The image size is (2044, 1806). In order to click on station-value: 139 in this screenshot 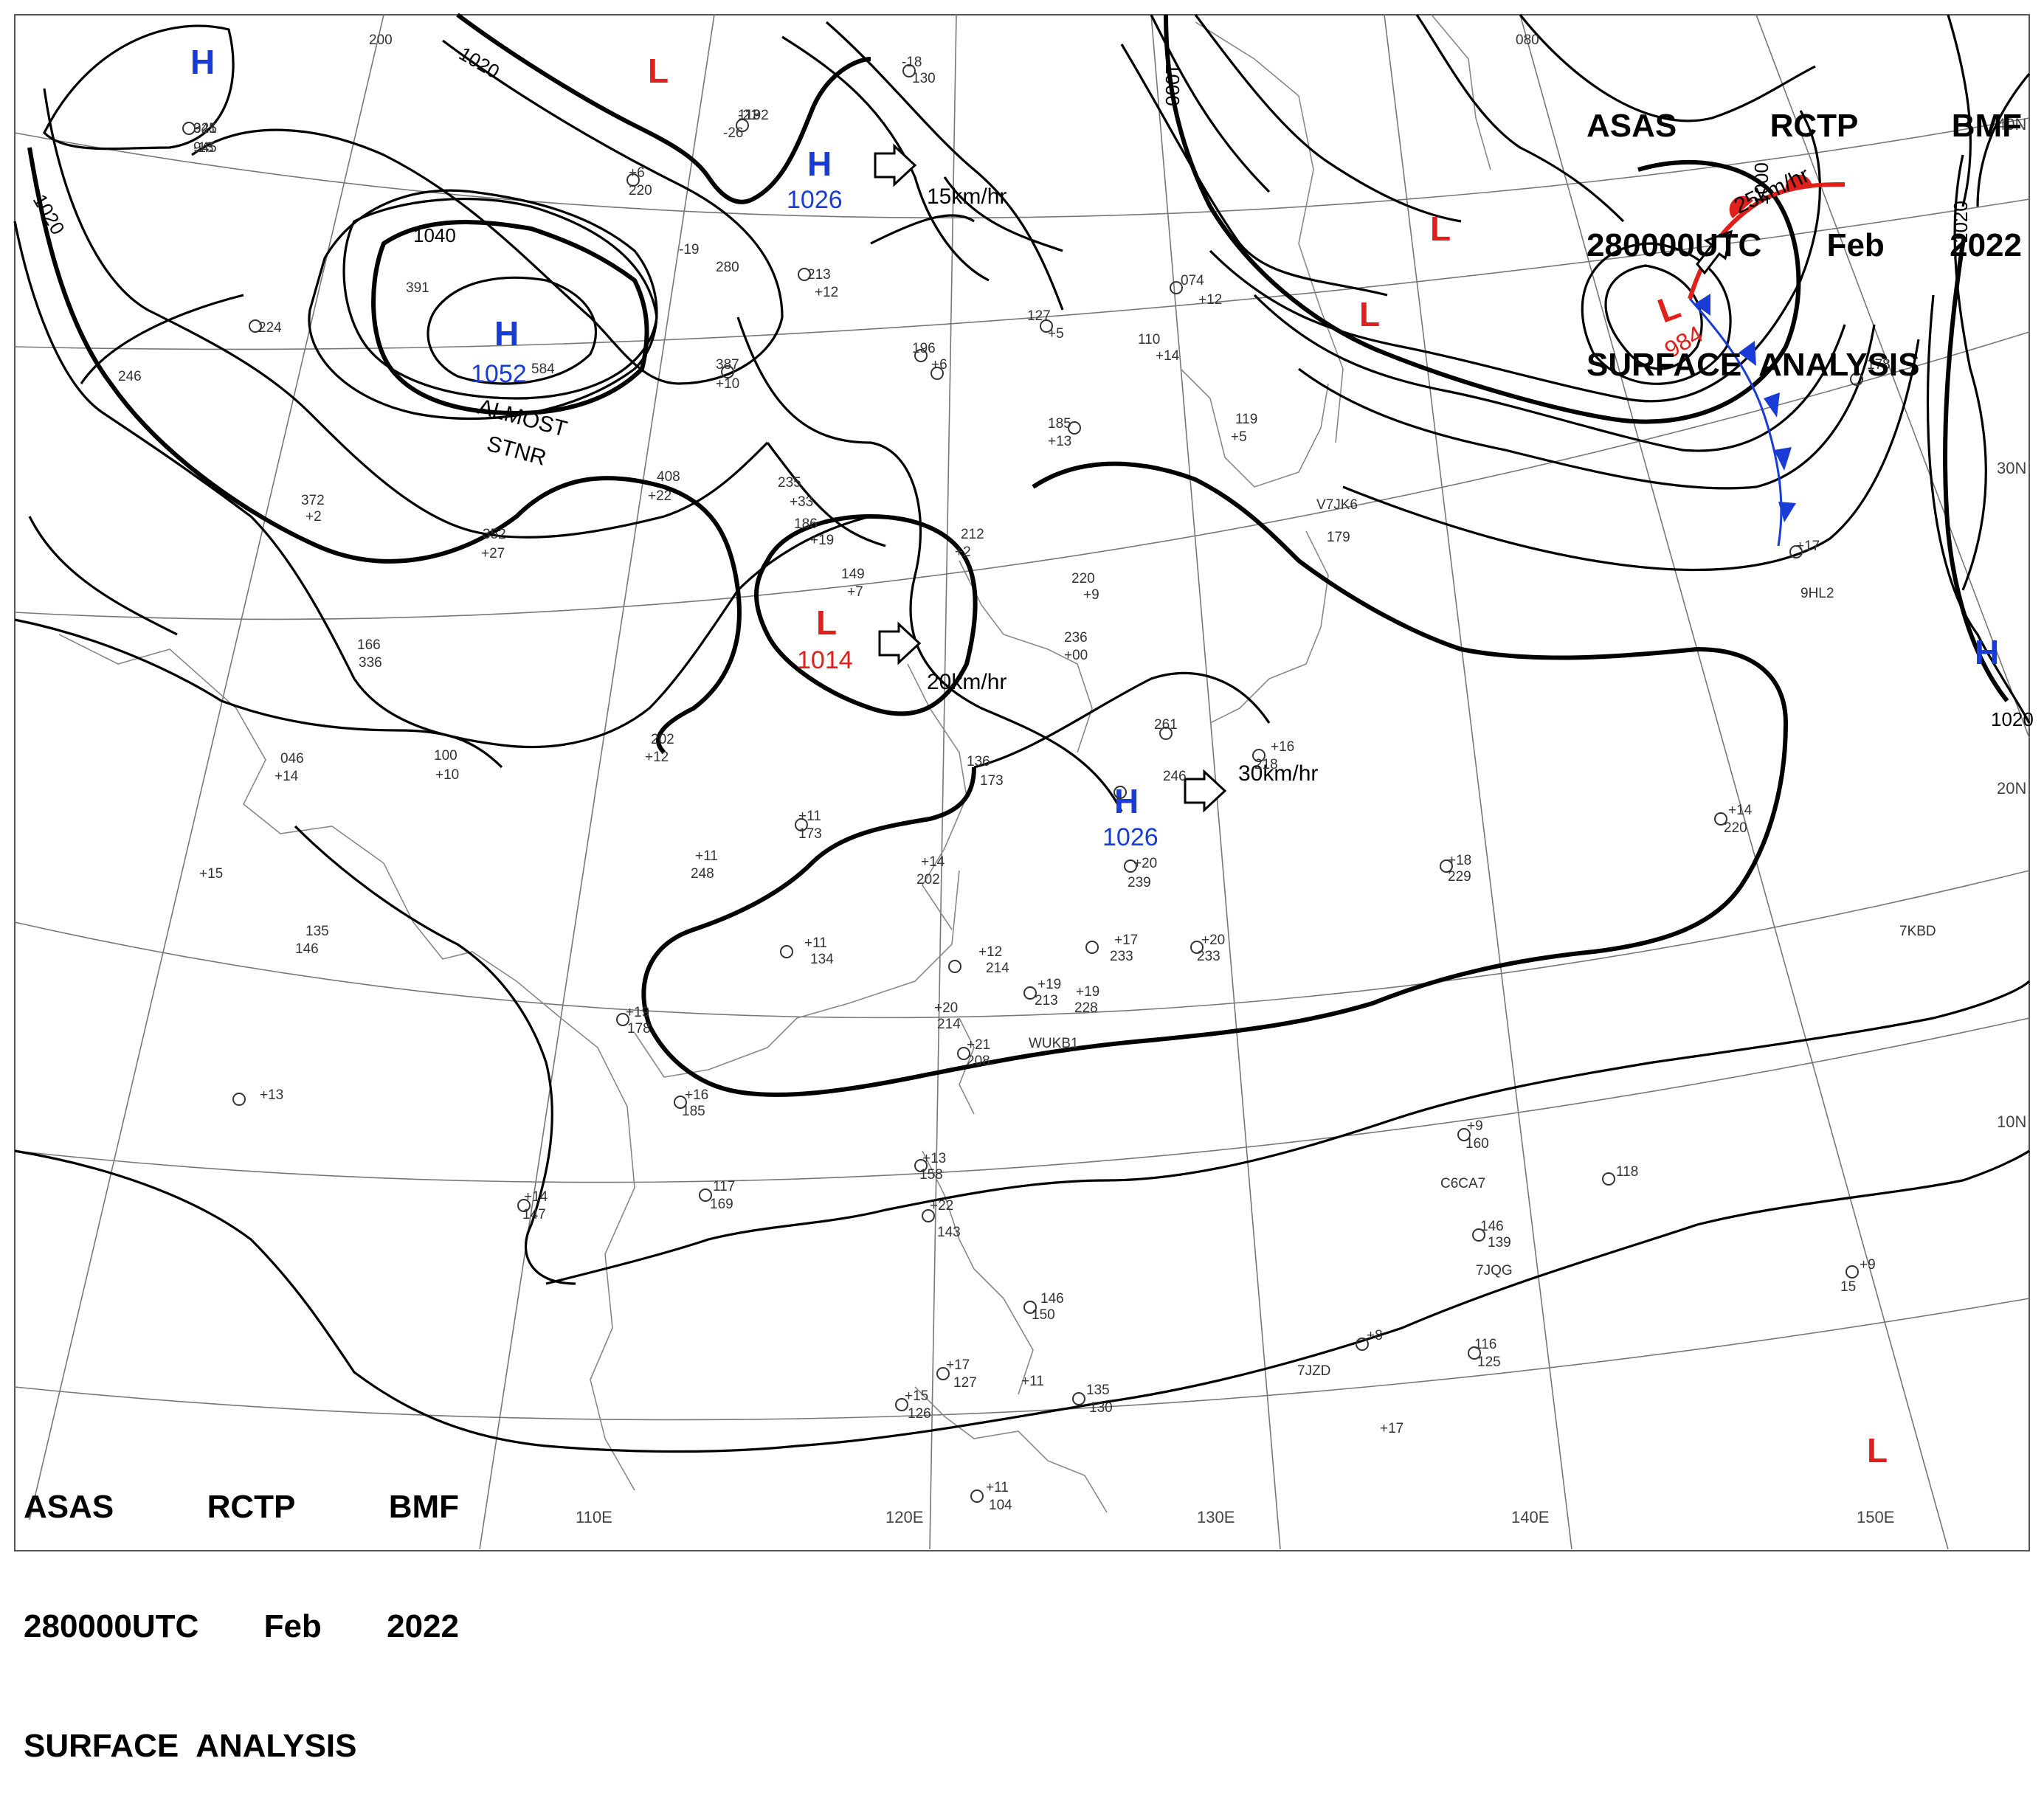, I will do `click(1499, 1242)`.